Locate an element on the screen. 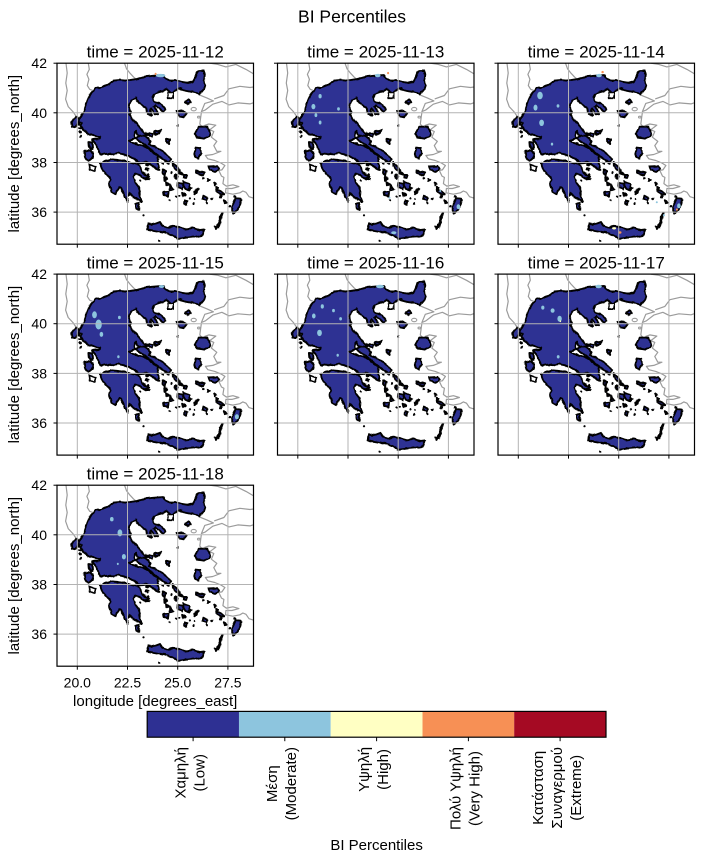  svg-text: longitude [degrees_east] is located at coordinates (155, 701).